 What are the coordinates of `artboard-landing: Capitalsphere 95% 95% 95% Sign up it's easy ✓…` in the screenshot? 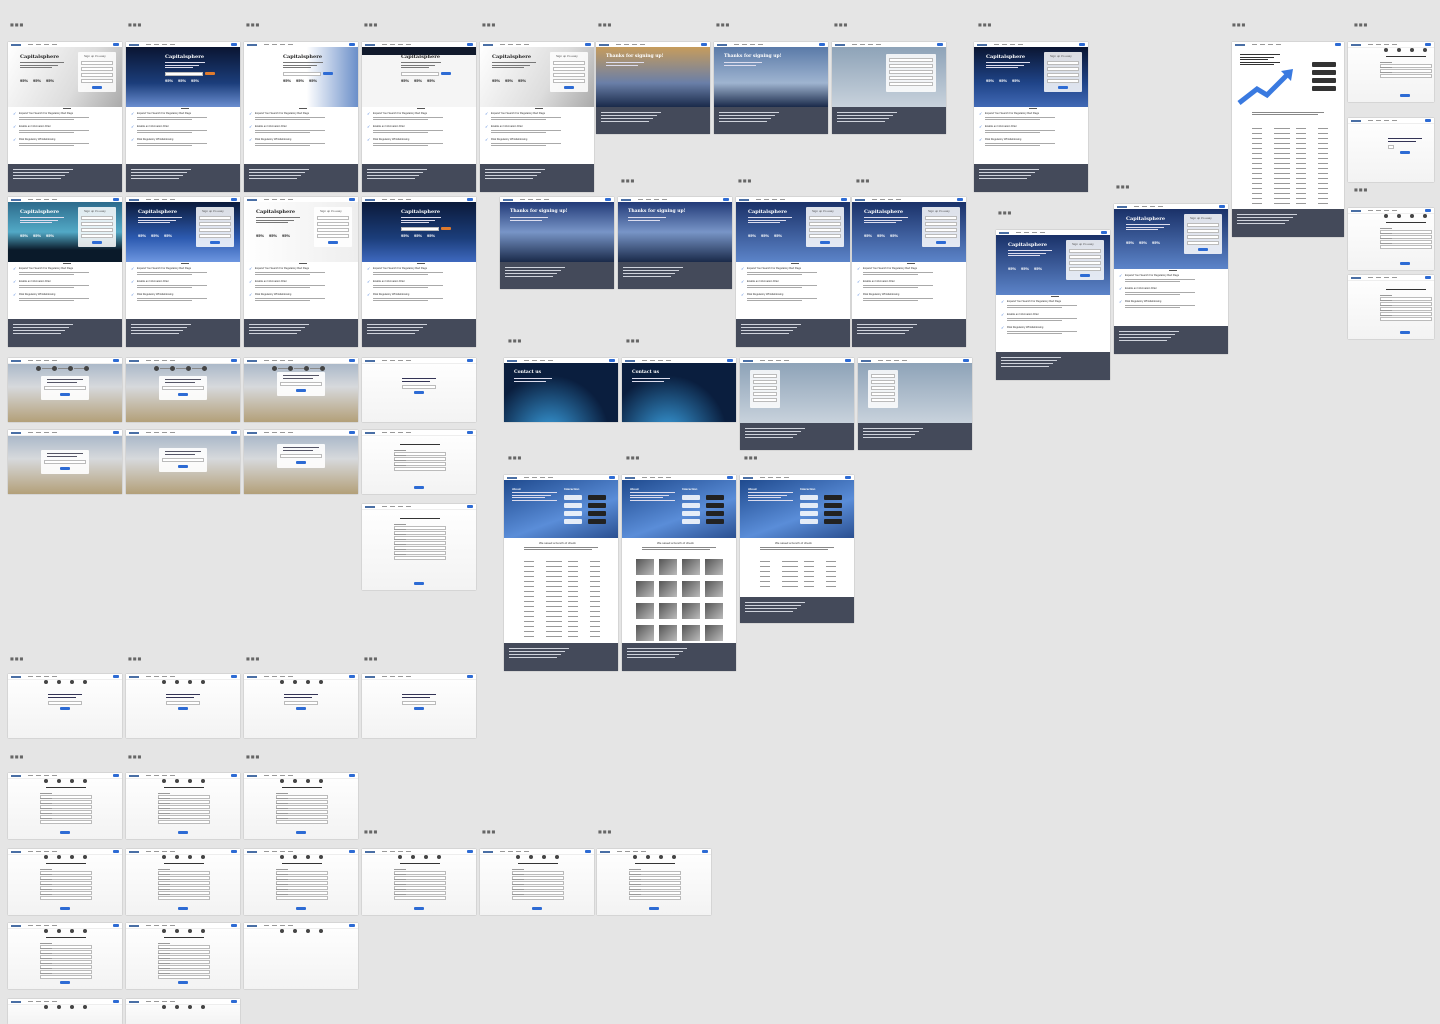 It's located at (1171, 279).